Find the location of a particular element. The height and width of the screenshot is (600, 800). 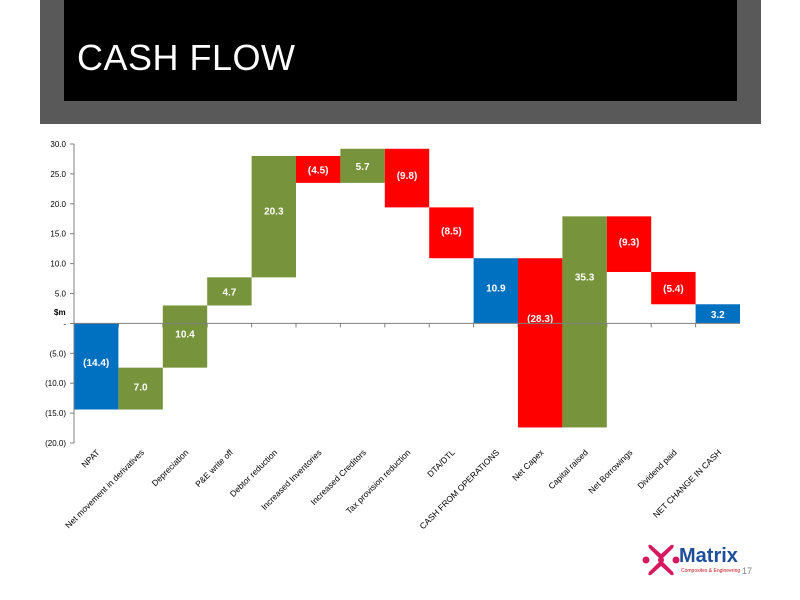

y-tick-label: 5.0 is located at coordinates (61, 294).